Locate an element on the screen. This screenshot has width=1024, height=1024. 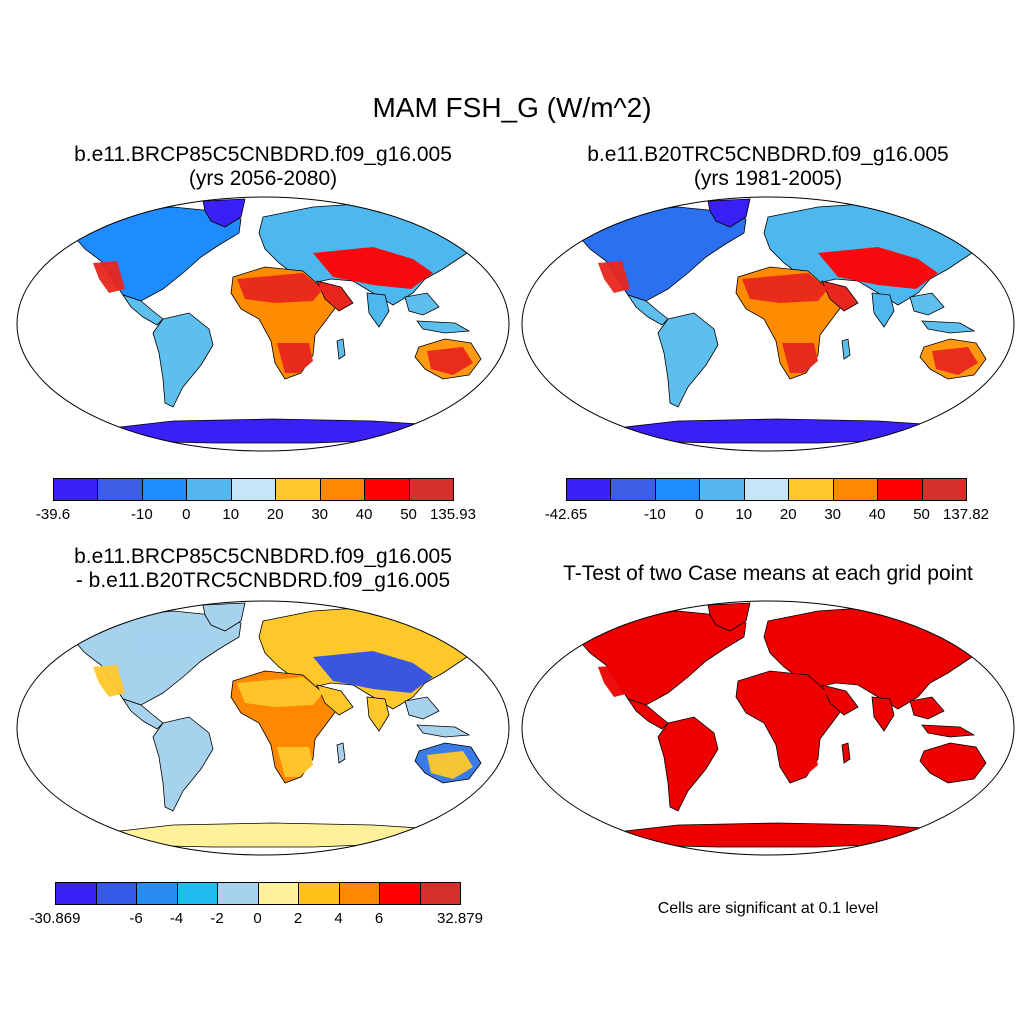
labelbar-3-tick-label: -30.869 is located at coordinates (55, 918).